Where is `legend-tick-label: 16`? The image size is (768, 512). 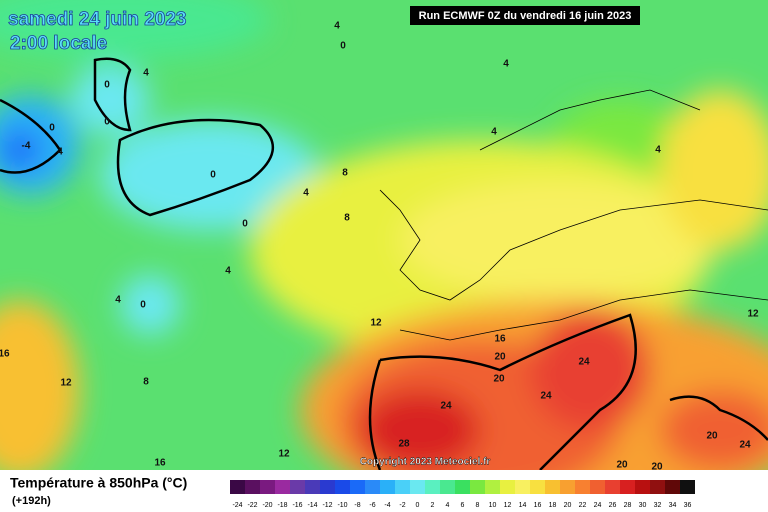 legend-tick-label: 16 is located at coordinates (538, 505).